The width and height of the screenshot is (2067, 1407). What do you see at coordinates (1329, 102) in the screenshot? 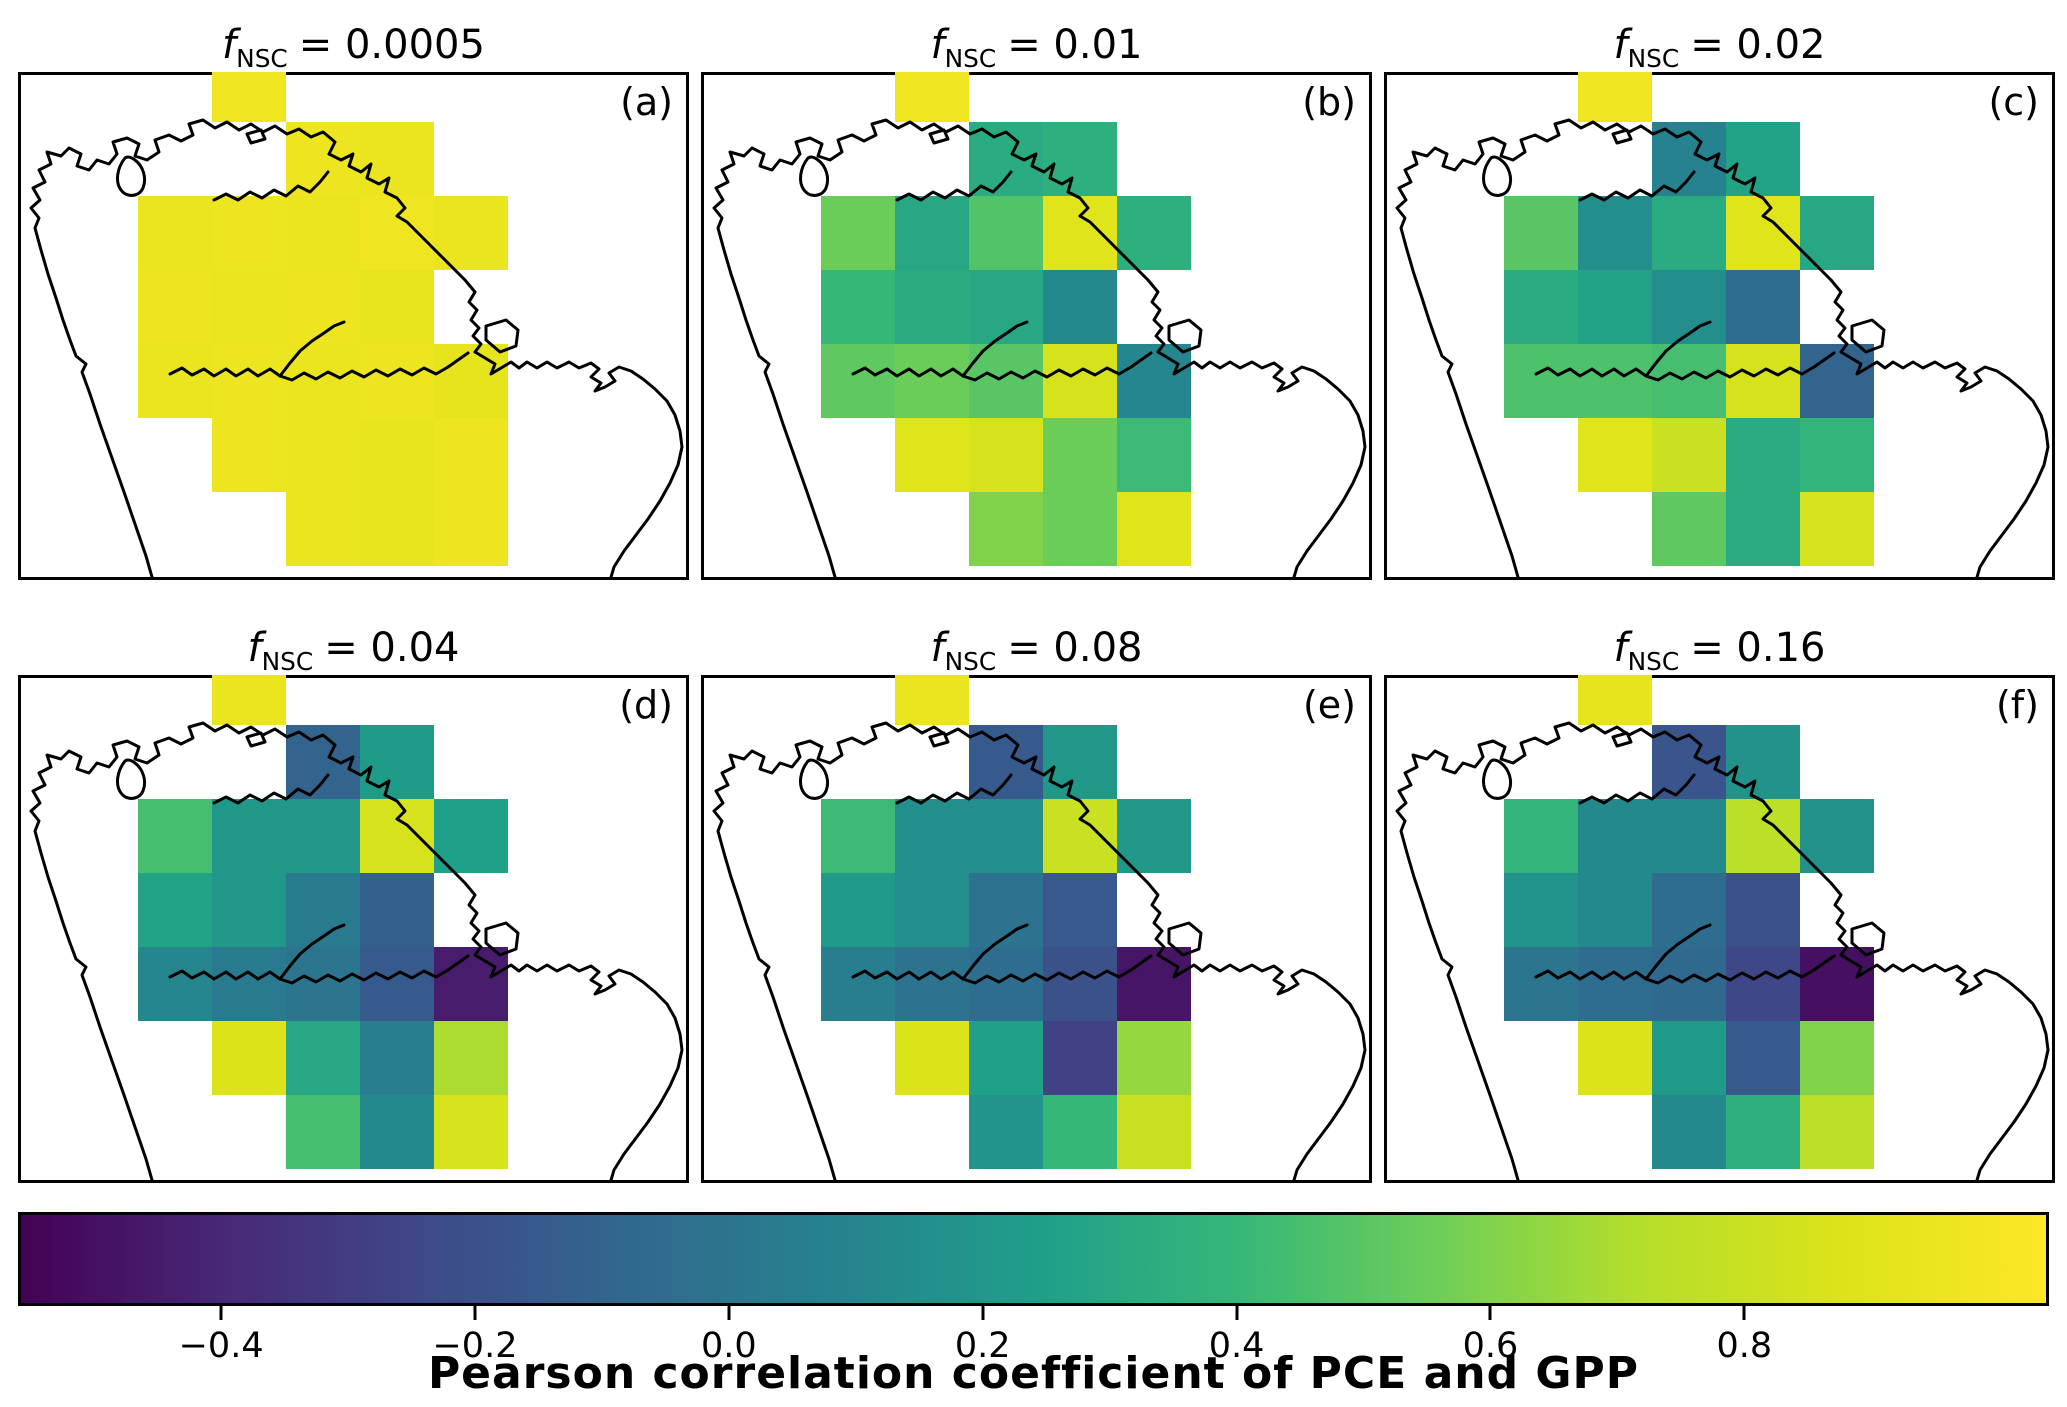
I see `panel-letter-label: (b)` at bounding box center [1329, 102].